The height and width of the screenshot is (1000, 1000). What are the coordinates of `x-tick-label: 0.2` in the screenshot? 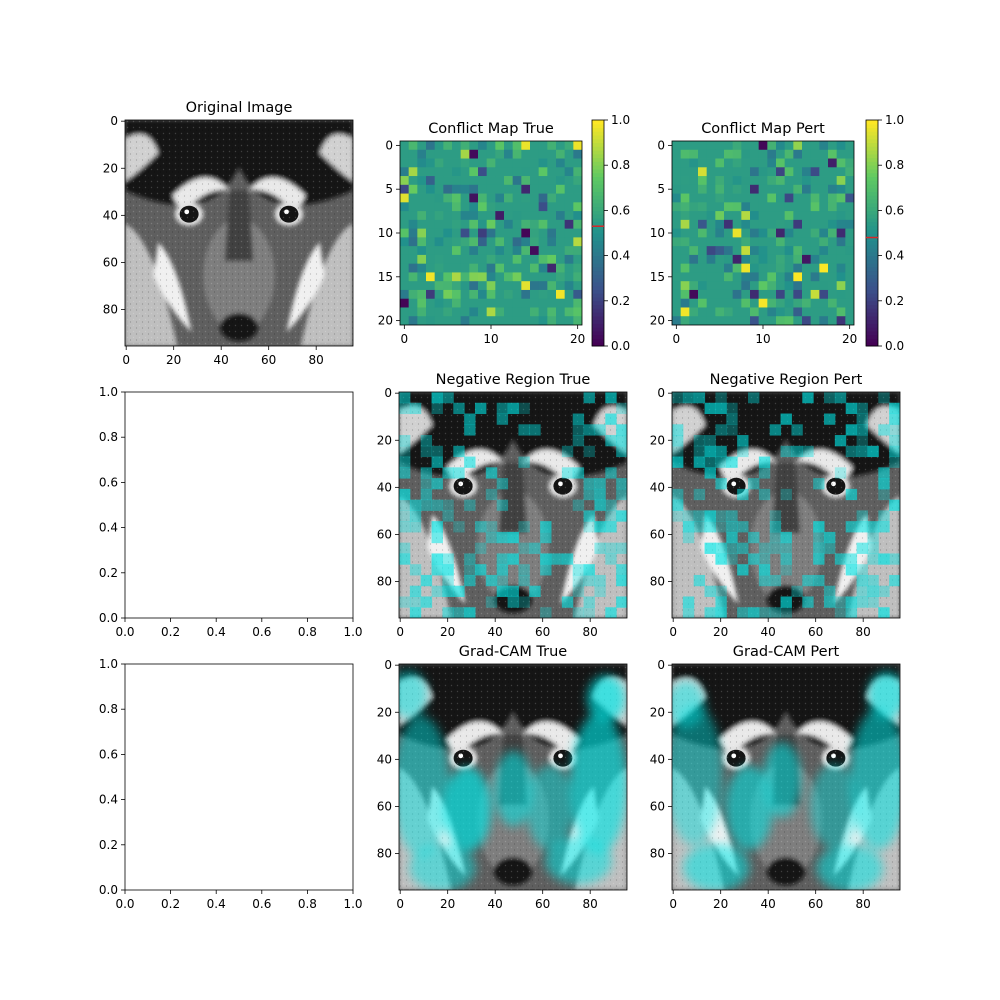 It's located at (170, 632).